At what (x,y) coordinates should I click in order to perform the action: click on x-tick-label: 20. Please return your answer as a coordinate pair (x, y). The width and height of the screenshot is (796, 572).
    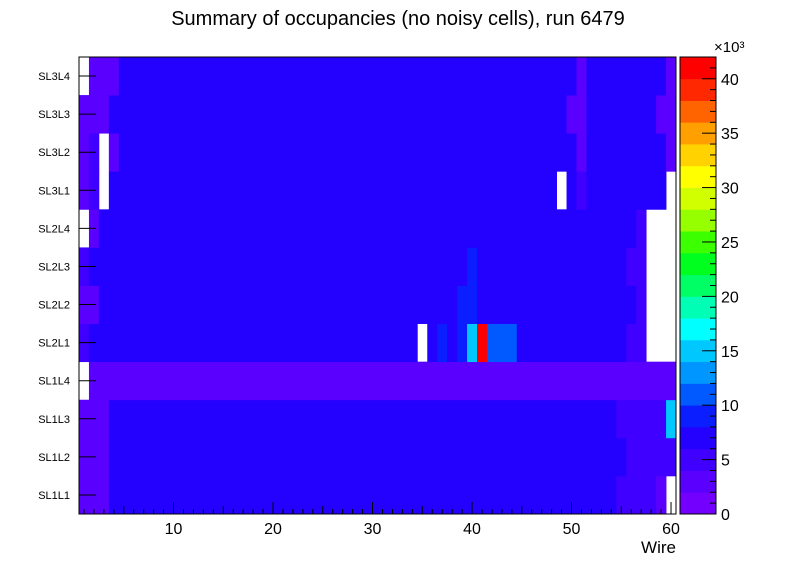
    Looking at the image, I should click on (273, 529).